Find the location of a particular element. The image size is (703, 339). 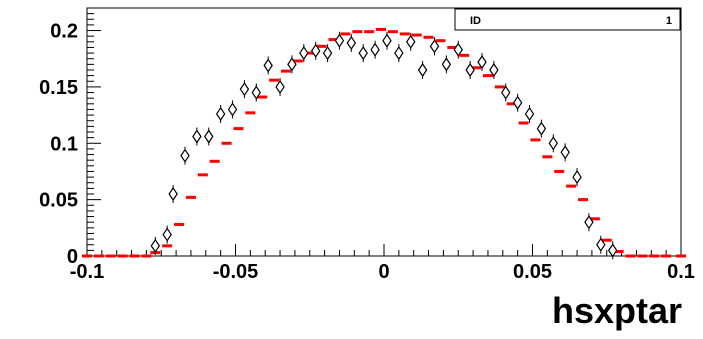

x-tick-label: 0 is located at coordinates (383, 272).